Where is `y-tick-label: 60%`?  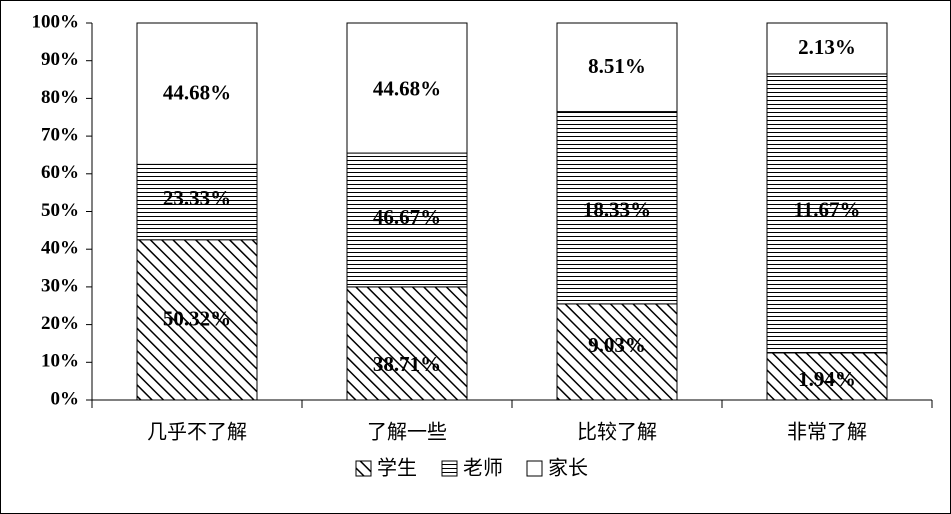 y-tick-label: 60% is located at coordinates (60, 172).